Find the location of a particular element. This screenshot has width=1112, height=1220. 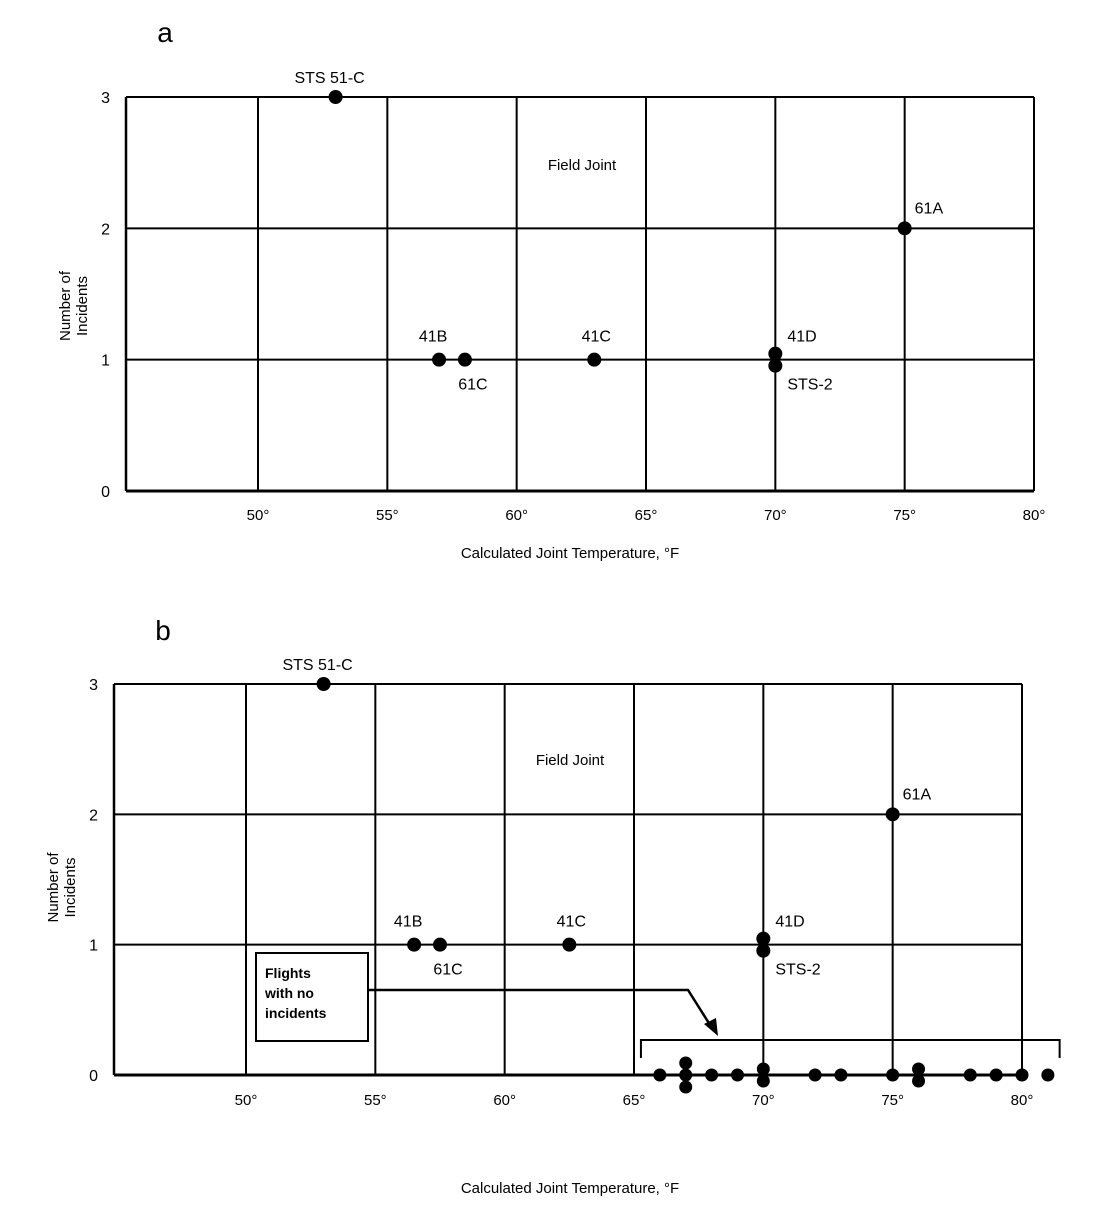

annotation-text: incidents is located at coordinates (296, 1013).